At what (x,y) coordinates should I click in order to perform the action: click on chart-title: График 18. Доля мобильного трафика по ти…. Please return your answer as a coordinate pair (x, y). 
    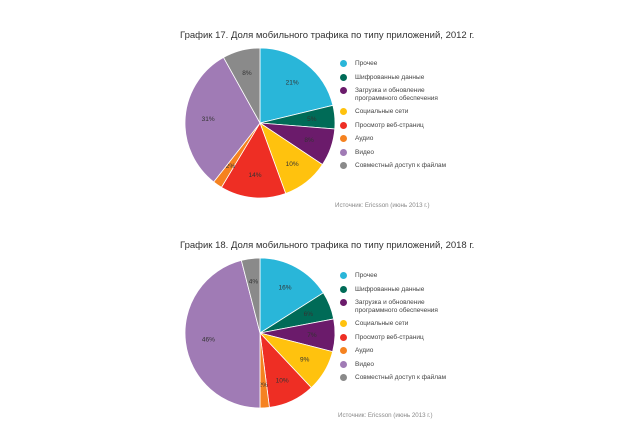
    Looking at the image, I should click on (327, 245).